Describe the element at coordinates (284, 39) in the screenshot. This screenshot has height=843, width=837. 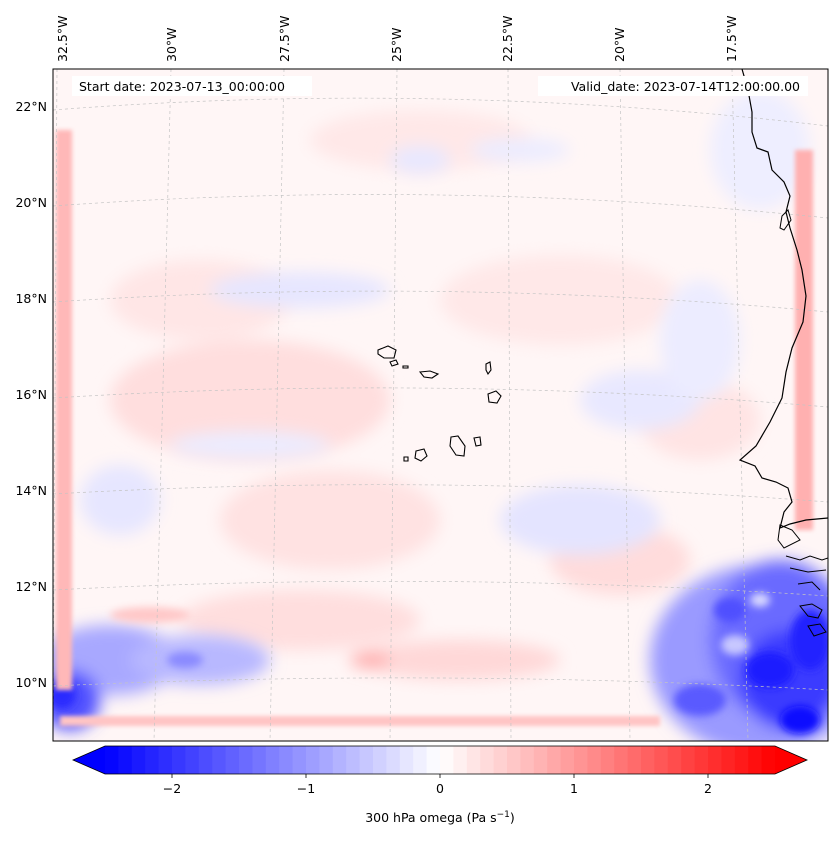
I see `lon-tick-label: 27.5°W` at that location.